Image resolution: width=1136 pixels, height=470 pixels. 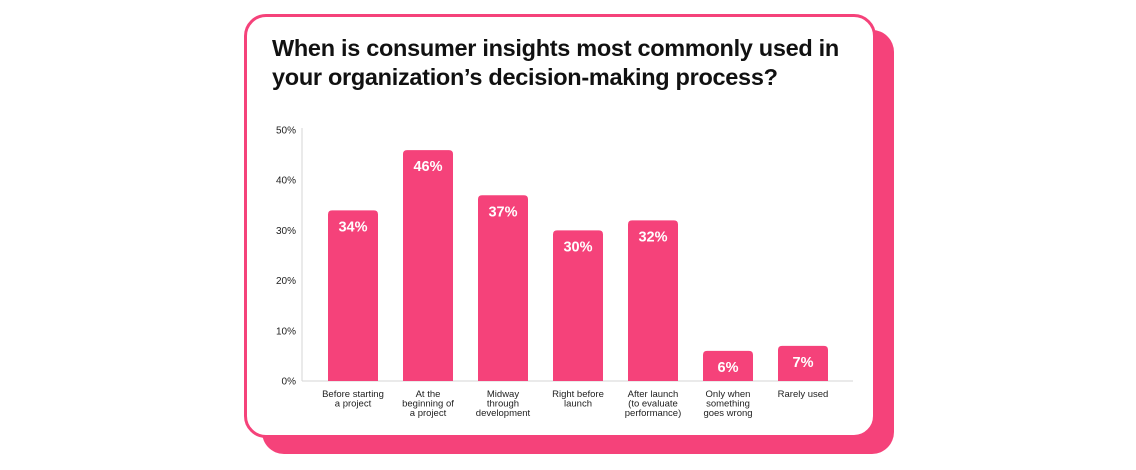 I want to click on x-category-label: Right before launch, so click(x=578, y=399).